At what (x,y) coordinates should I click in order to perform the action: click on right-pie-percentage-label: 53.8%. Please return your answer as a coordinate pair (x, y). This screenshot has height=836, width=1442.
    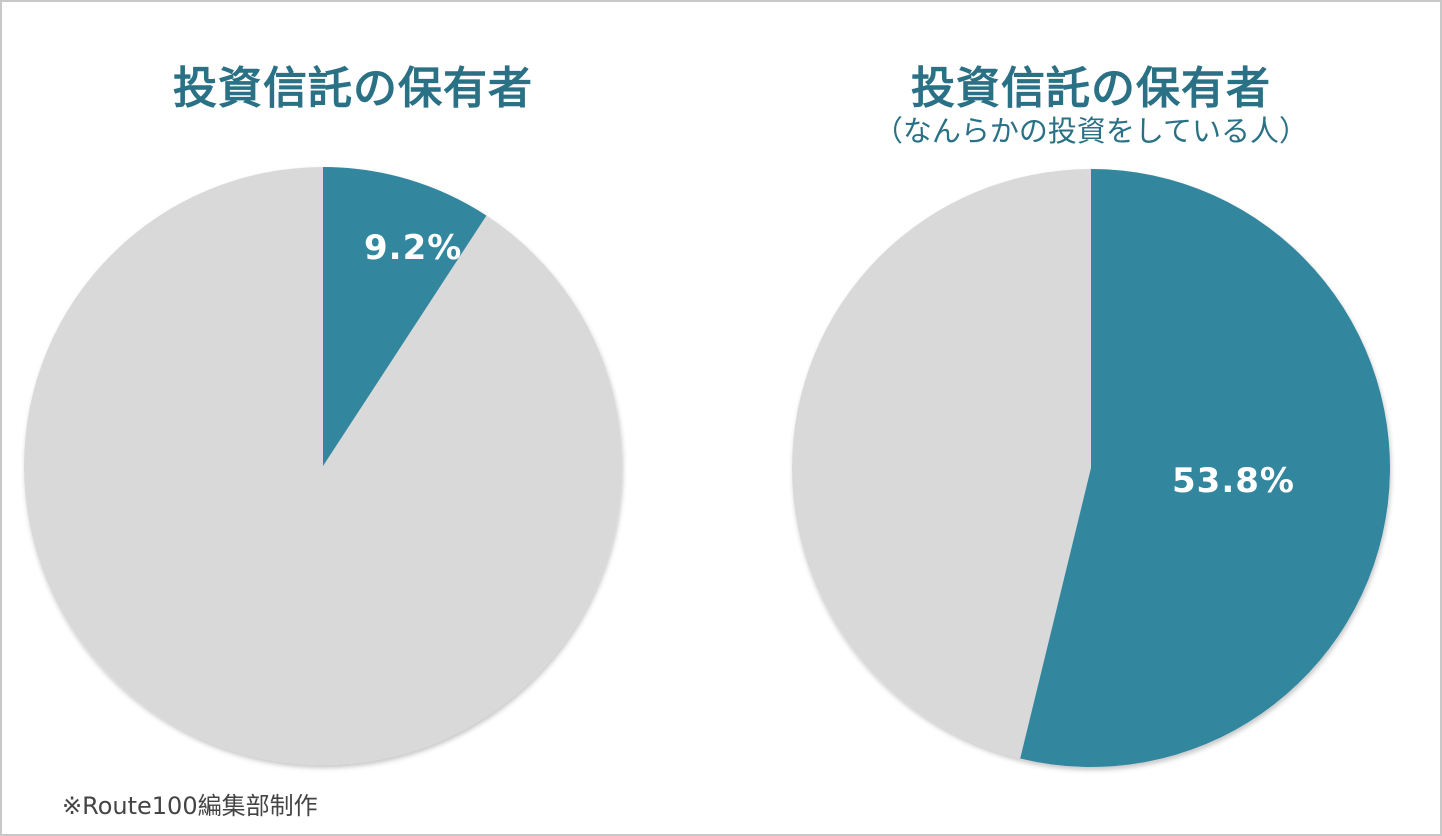
    Looking at the image, I should click on (1233, 481).